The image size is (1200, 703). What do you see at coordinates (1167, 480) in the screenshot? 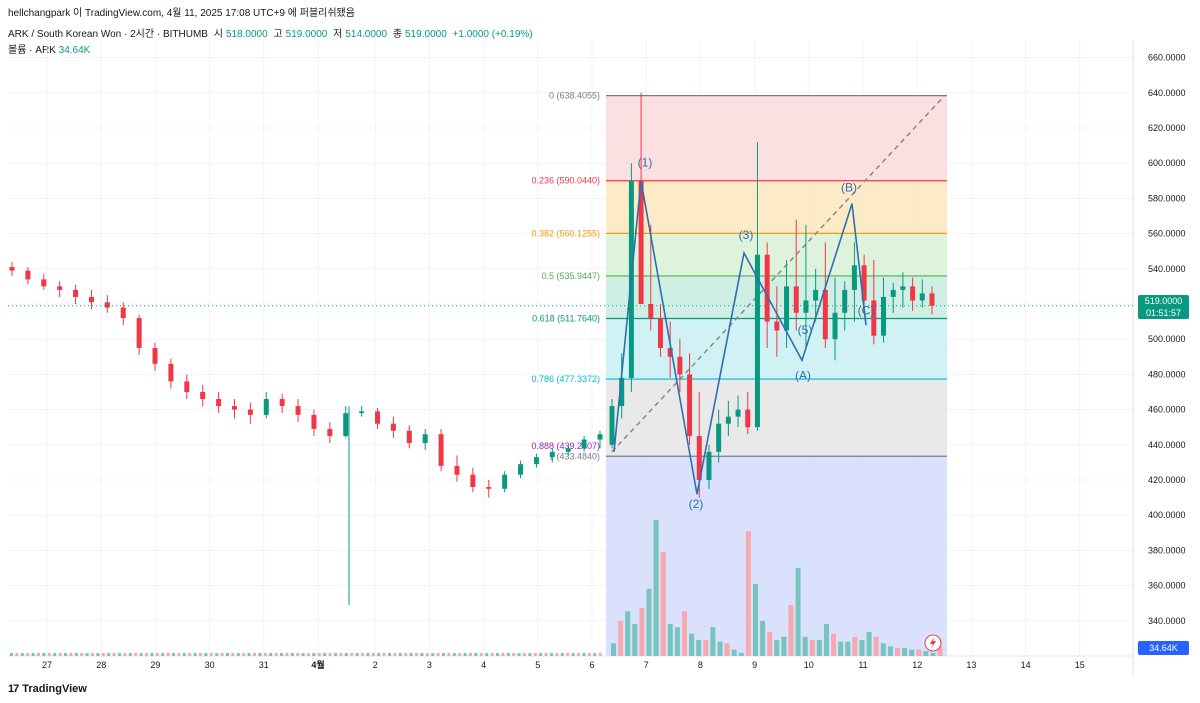
I see `y-tick-label: 420.0000` at bounding box center [1167, 480].